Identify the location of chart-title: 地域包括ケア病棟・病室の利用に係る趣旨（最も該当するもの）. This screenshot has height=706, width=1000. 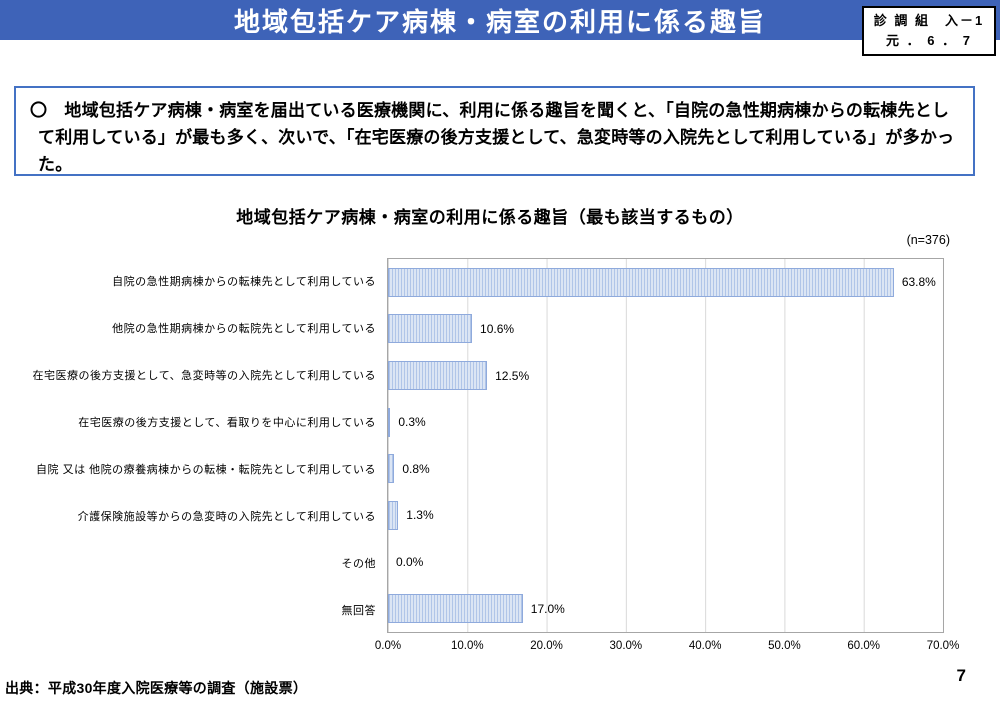
(490, 217).